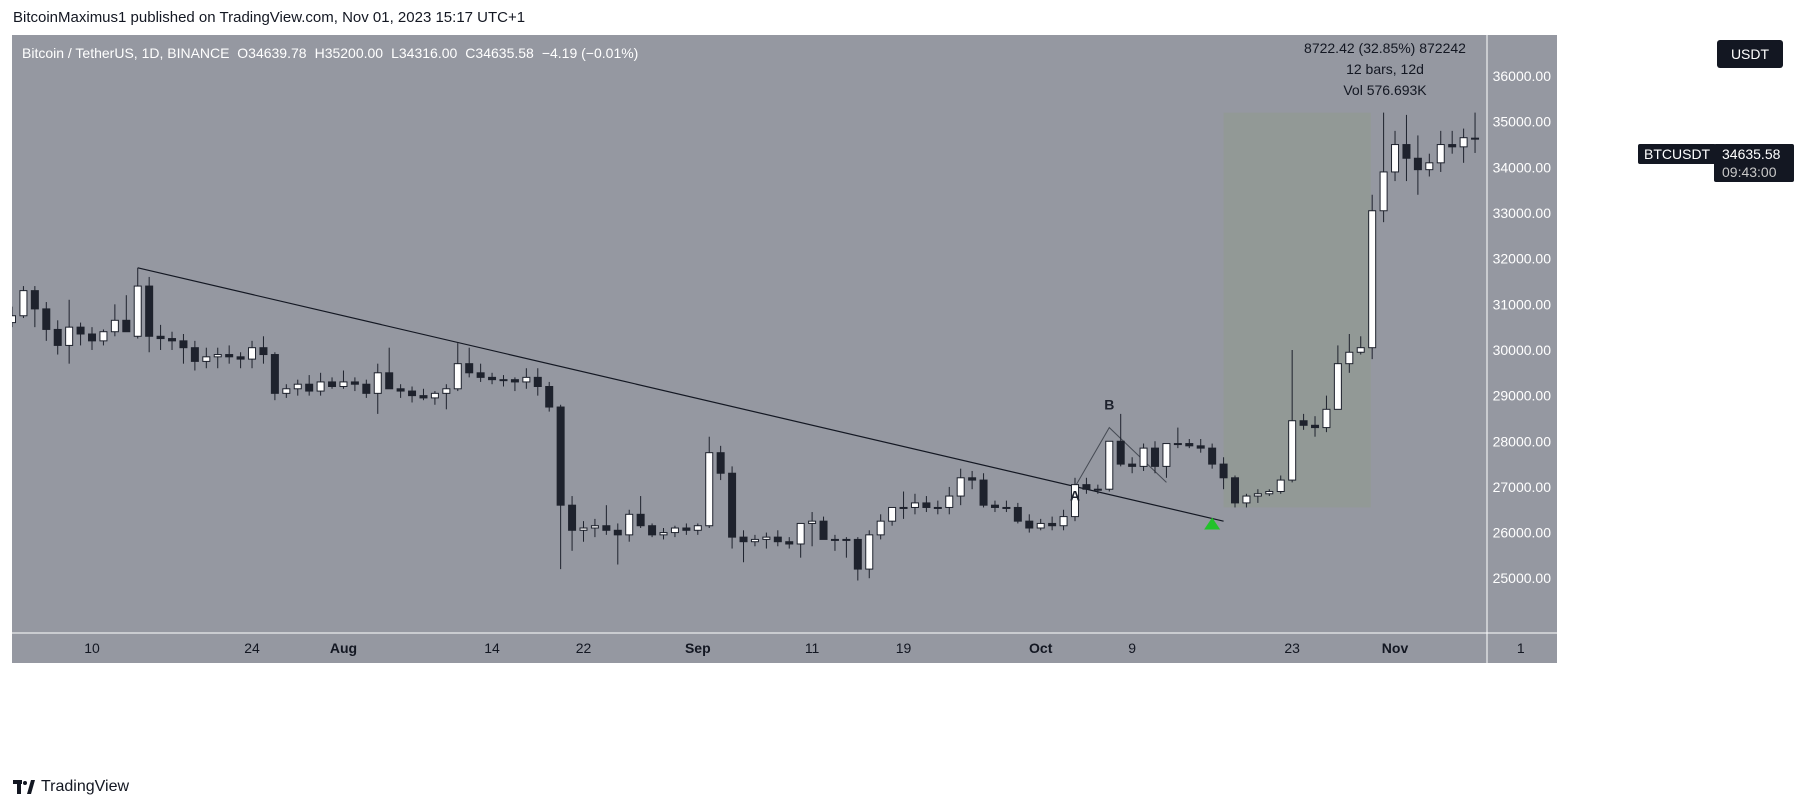 The image size is (1807, 809). Describe the element at coordinates (1677, 154) in the screenshot. I see `symbol-price-tag: BTCUSDT` at that location.